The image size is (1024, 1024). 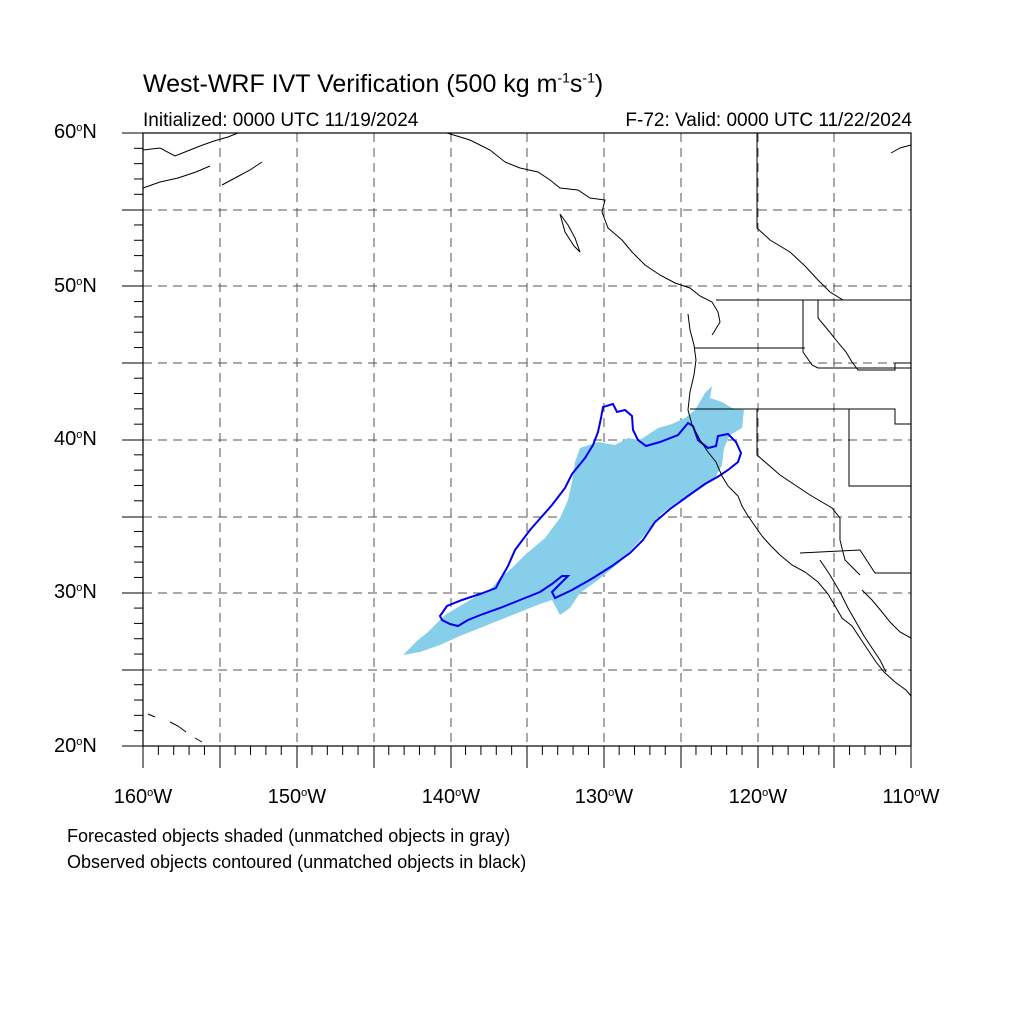 What do you see at coordinates (281, 120) in the screenshot?
I see `initialized-label: Initialized: 0000 UTC 11/19/2024` at bounding box center [281, 120].